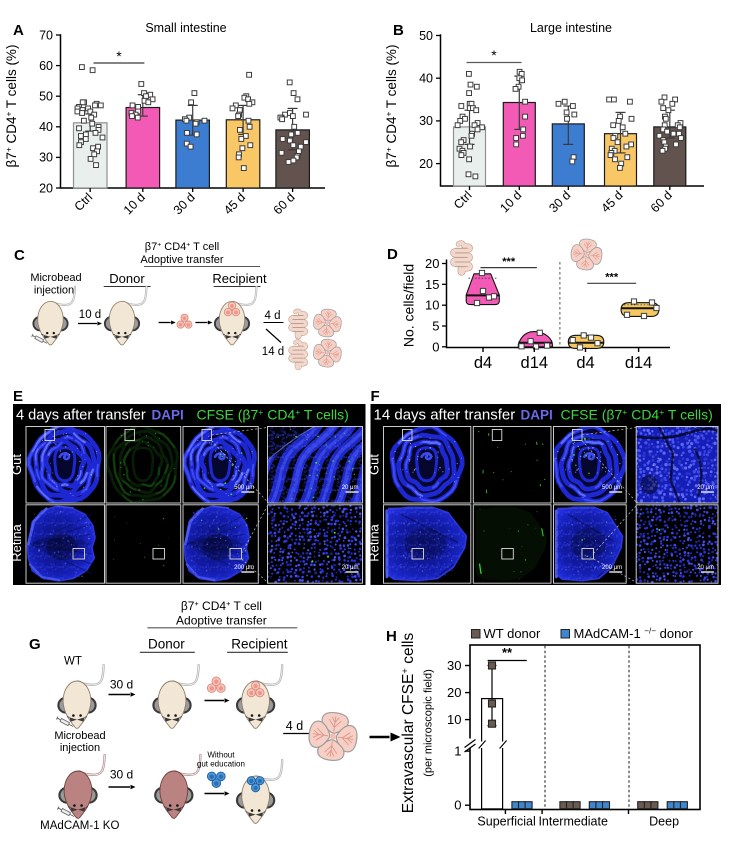  I want to click on svg-text: Large intestine, so click(571, 28).